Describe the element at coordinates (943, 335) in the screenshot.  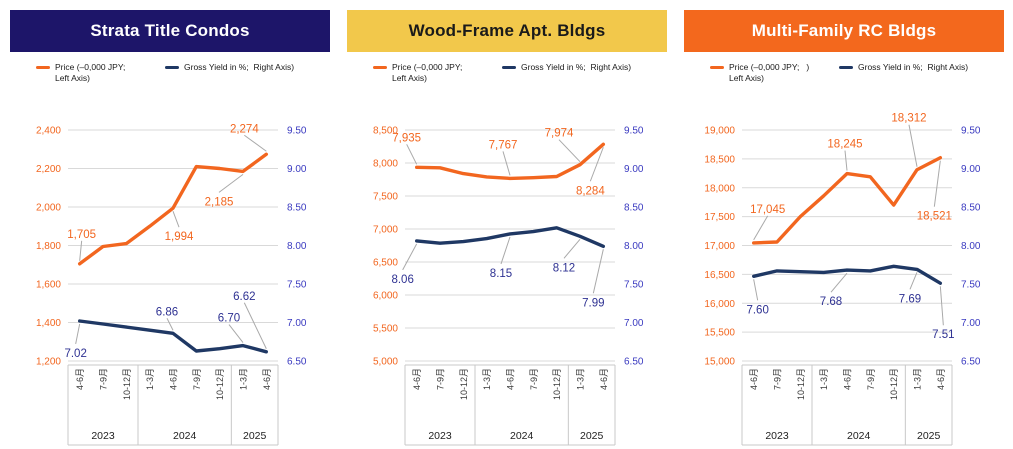
I see `yield-data-label: 7.51` at that location.